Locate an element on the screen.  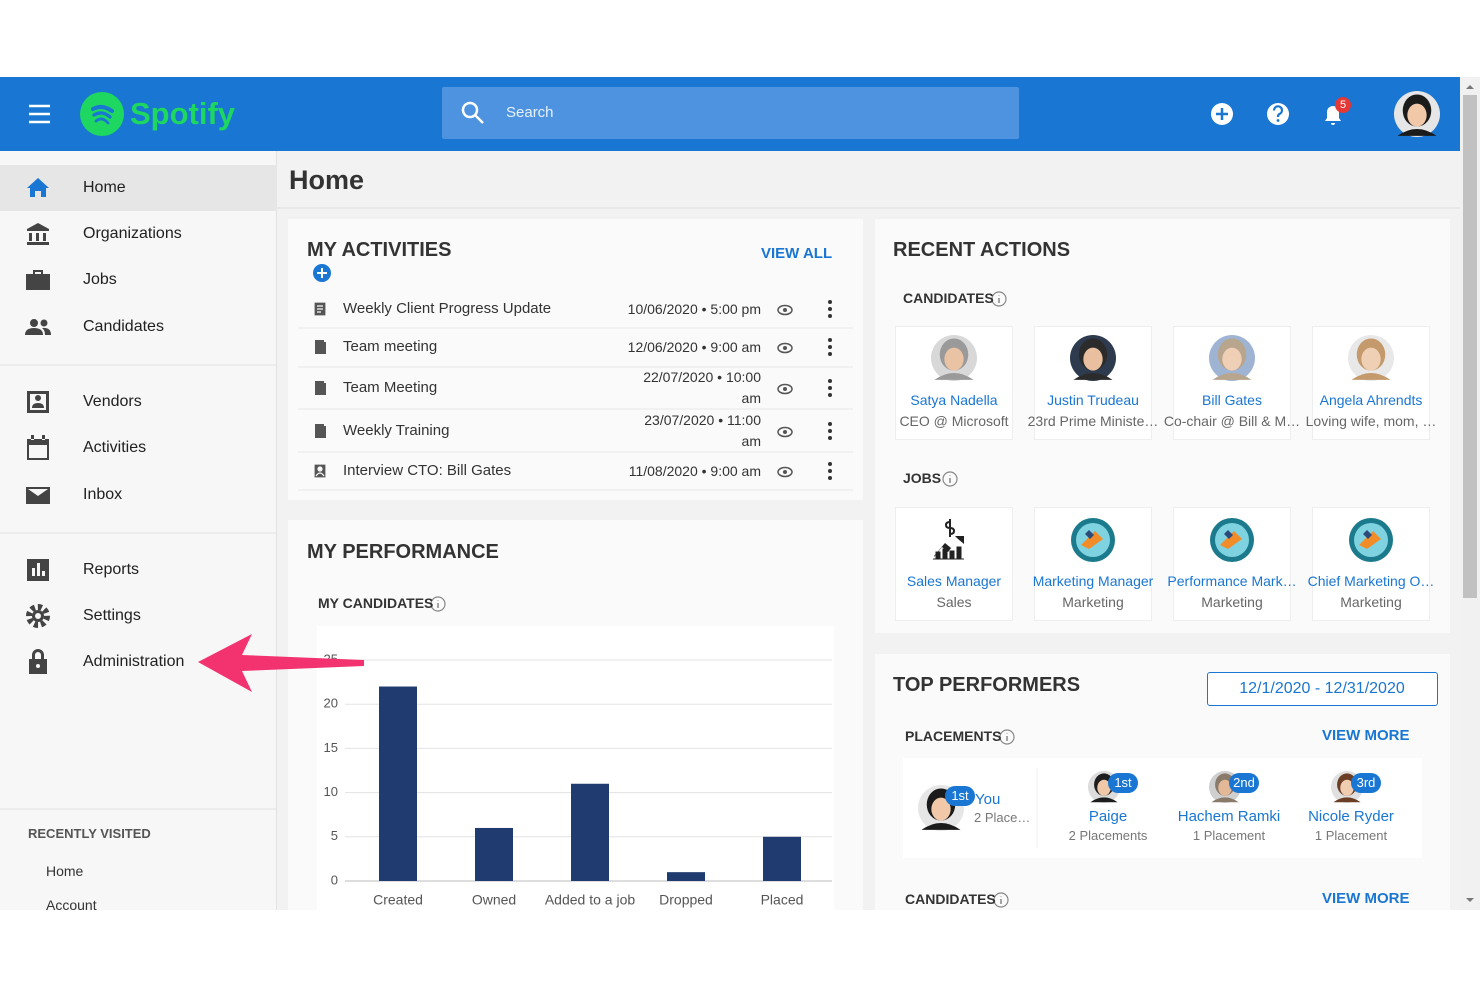
scroll-up is located at coordinates (1470, 87).